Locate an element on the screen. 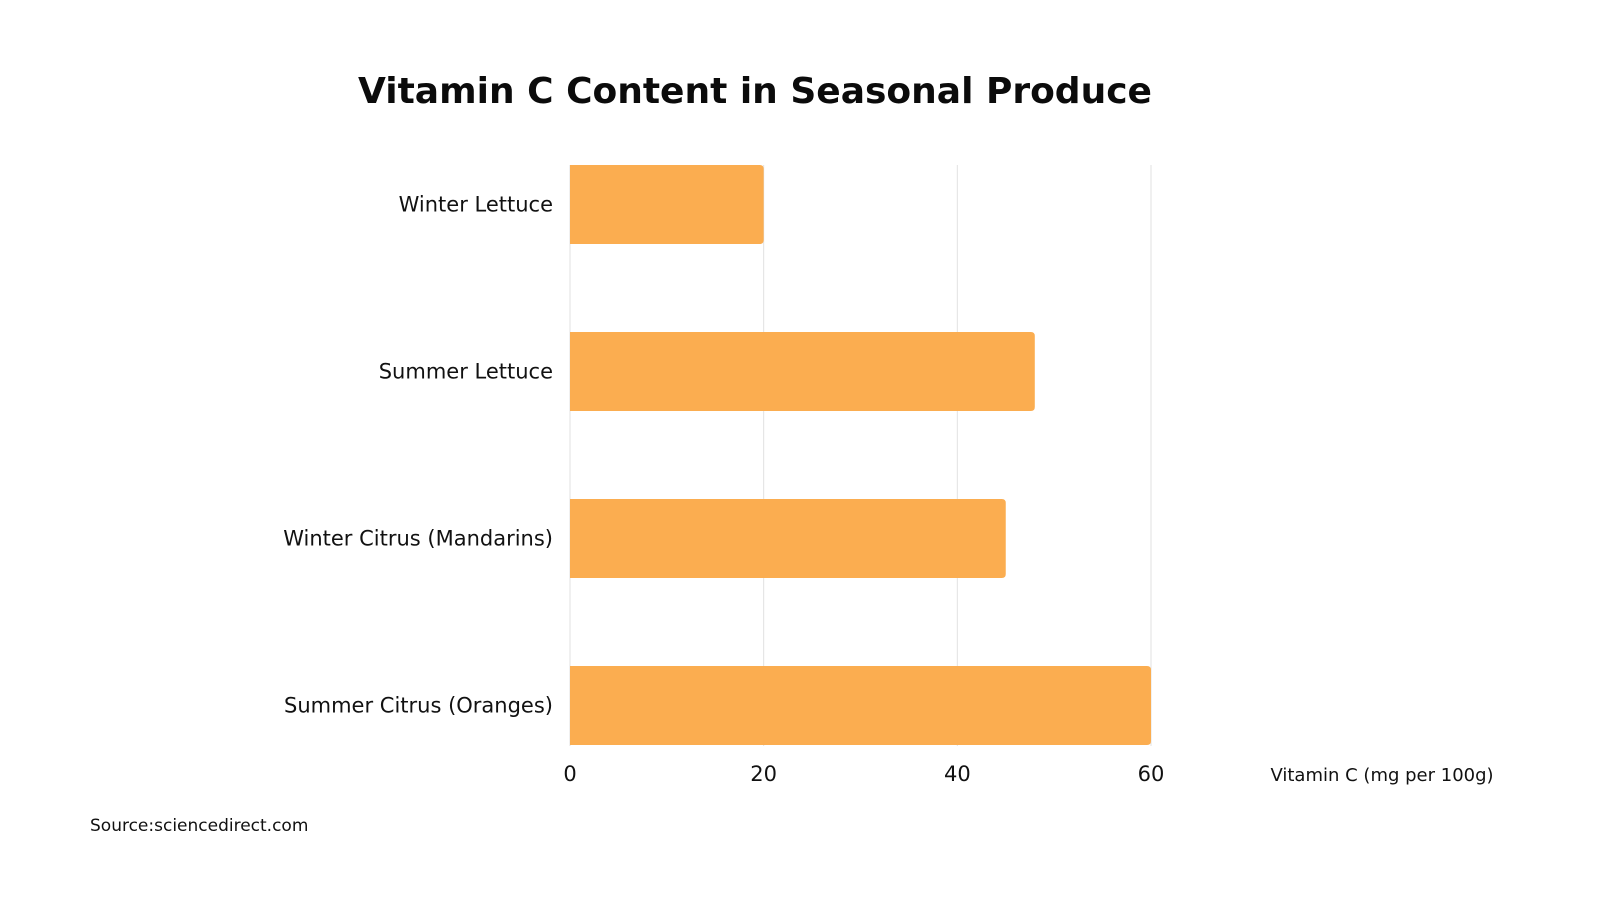 The height and width of the screenshot is (900, 1600). category-label-winter-citrus-mandarins: Winter Citrus (Mandarins) is located at coordinates (418, 539).